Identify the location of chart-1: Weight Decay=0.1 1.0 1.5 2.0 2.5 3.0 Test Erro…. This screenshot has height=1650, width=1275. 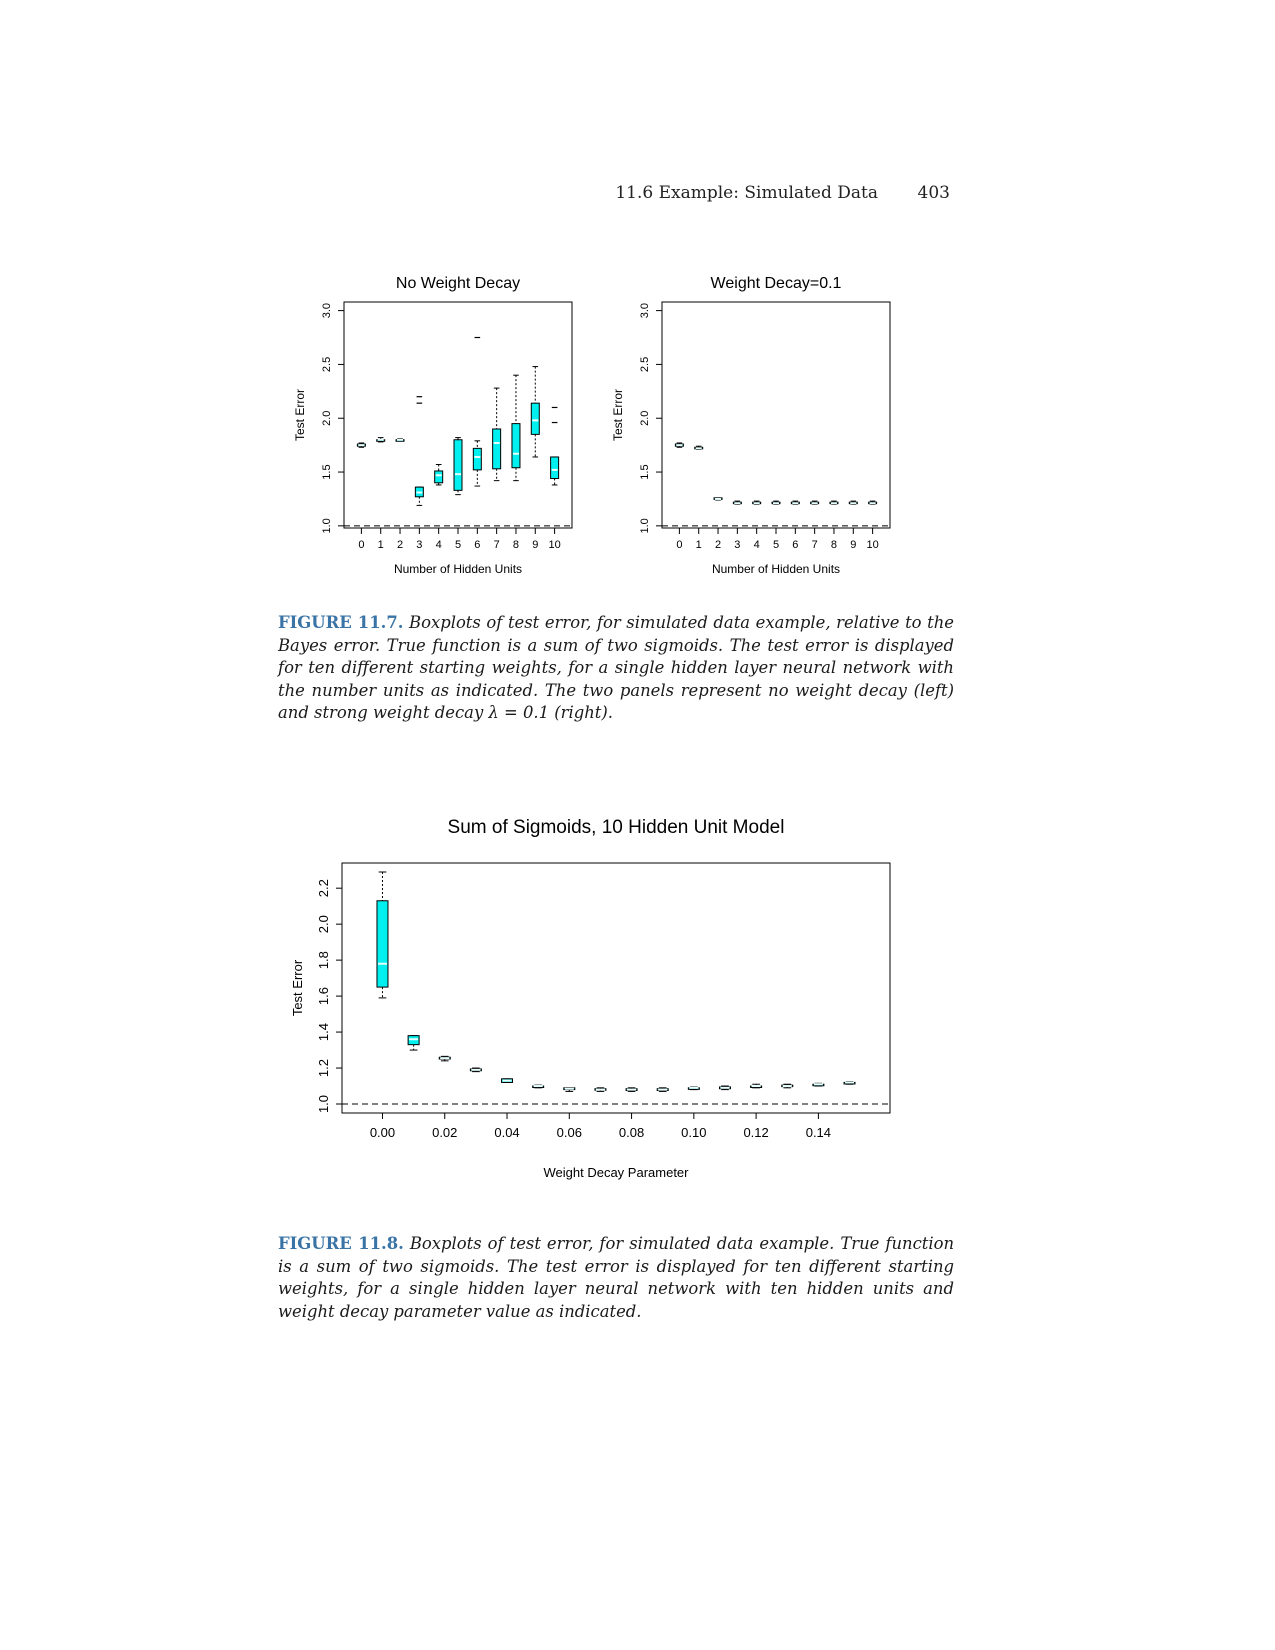
(751, 425).